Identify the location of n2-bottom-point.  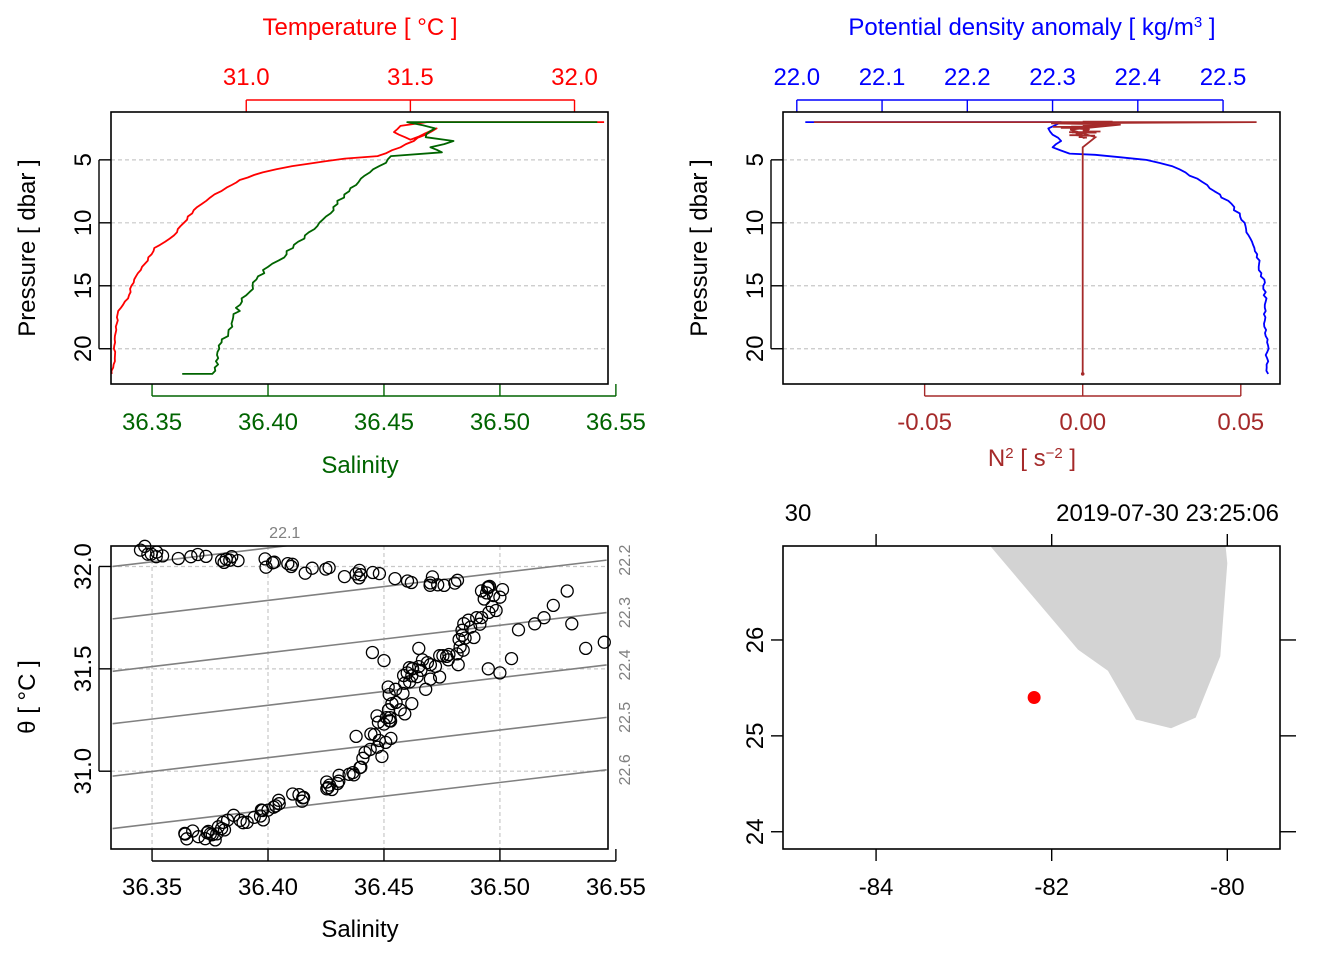
(1082, 374).